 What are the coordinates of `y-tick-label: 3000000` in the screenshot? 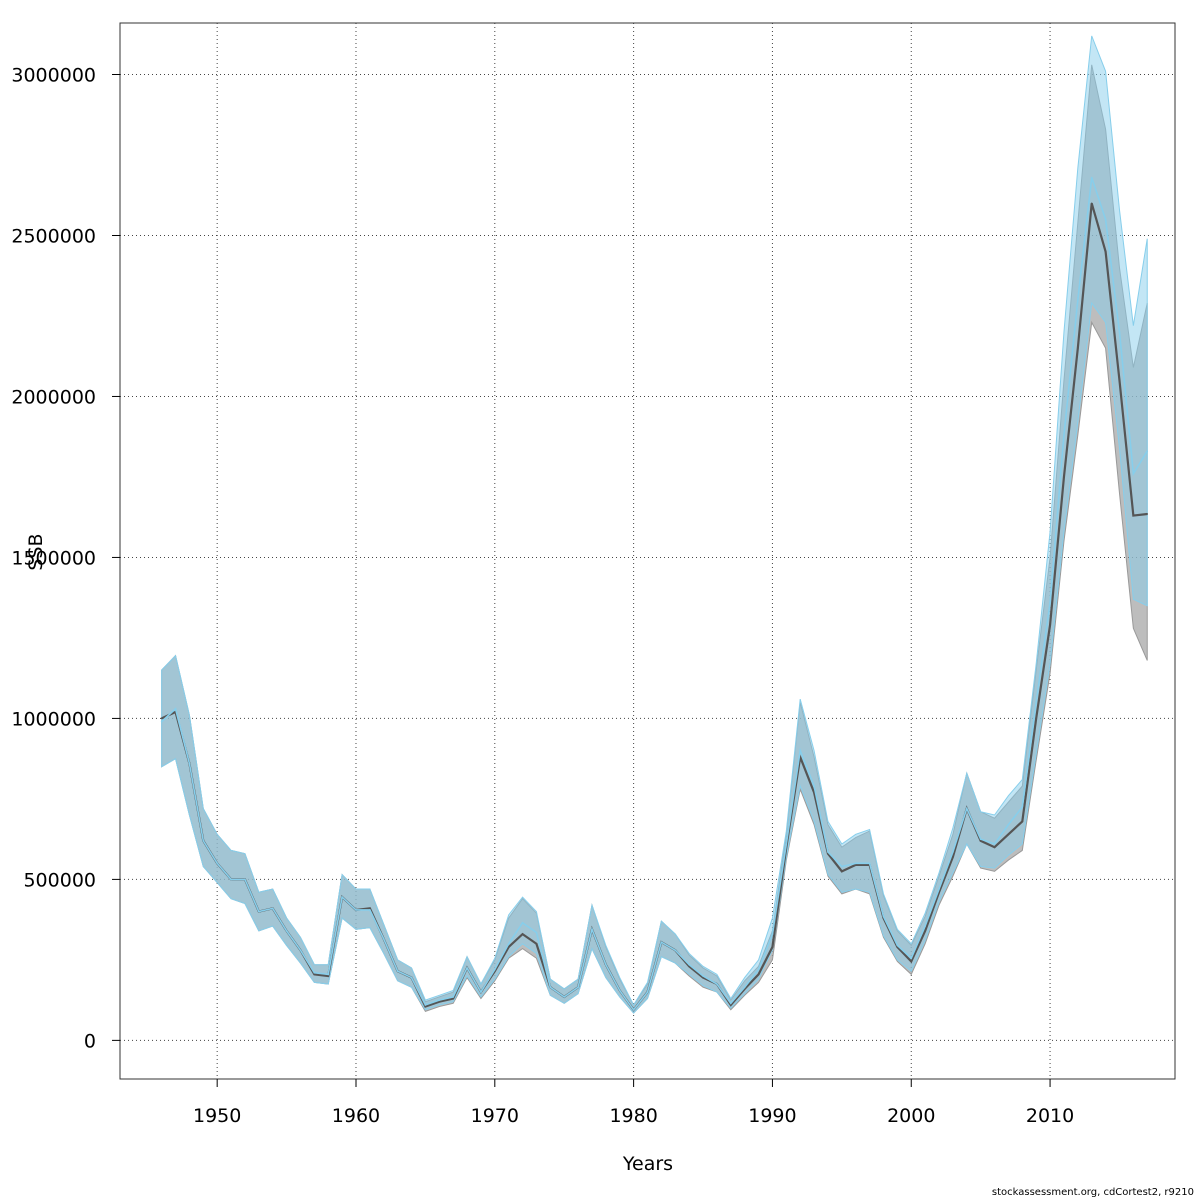 It's located at (53, 76).